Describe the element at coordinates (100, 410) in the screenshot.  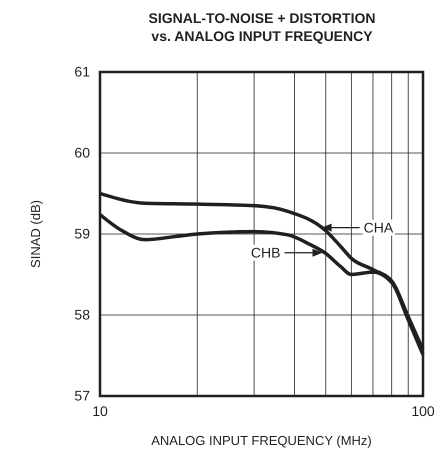
I see `x-tick-label: 10` at that location.